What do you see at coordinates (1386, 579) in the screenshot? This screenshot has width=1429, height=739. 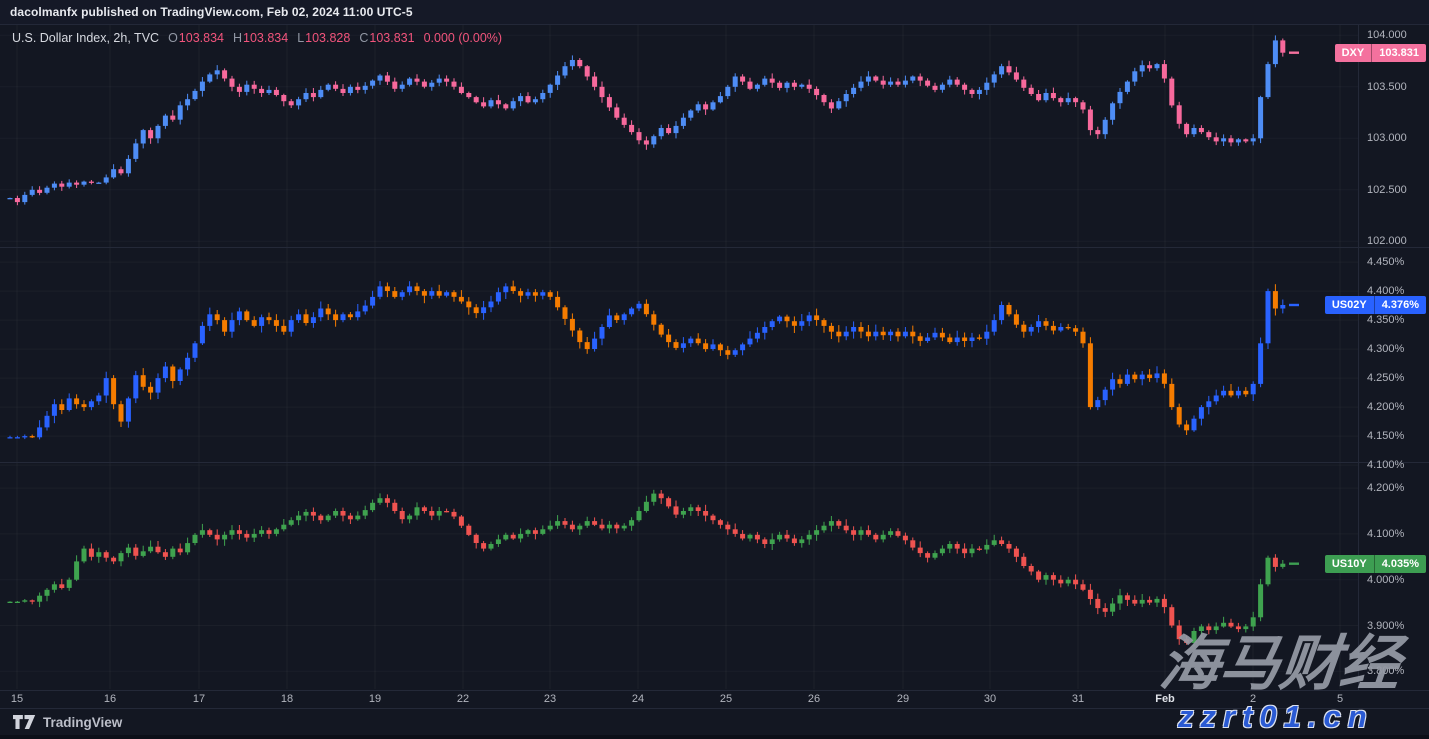 I see `price-tick-label: 4.000%` at bounding box center [1386, 579].